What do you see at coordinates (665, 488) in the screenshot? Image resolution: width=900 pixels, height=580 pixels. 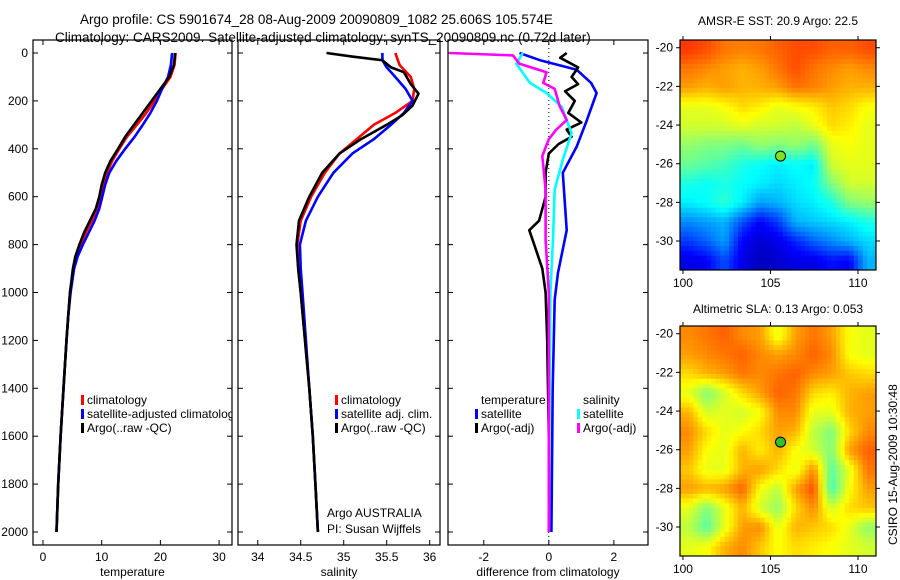 I see `y-tick-label: -28` at bounding box center [665, 488].